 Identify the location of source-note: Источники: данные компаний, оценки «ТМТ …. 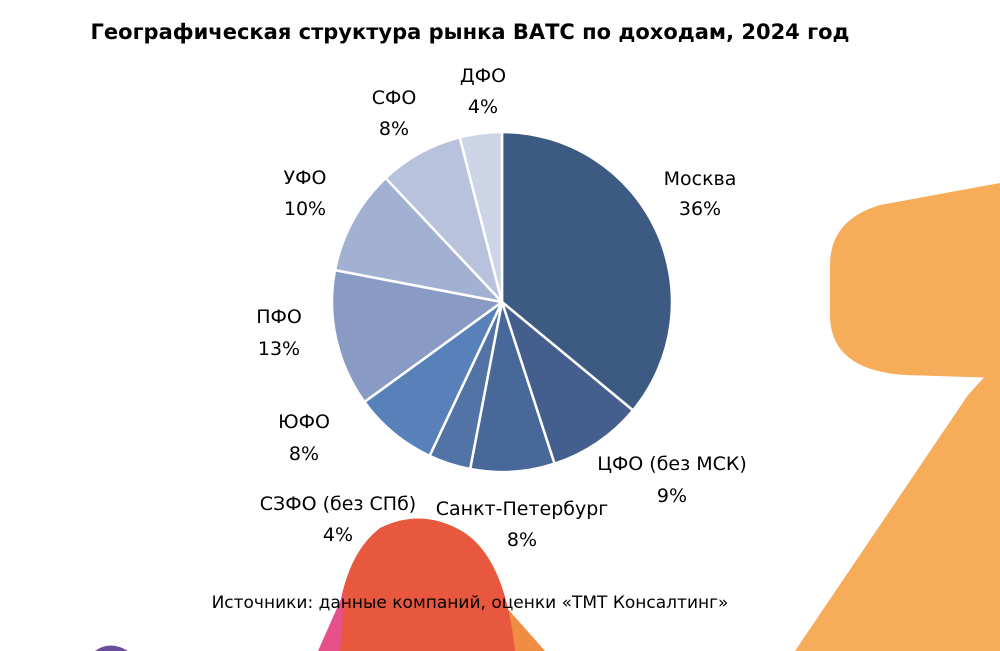
(470, 603).